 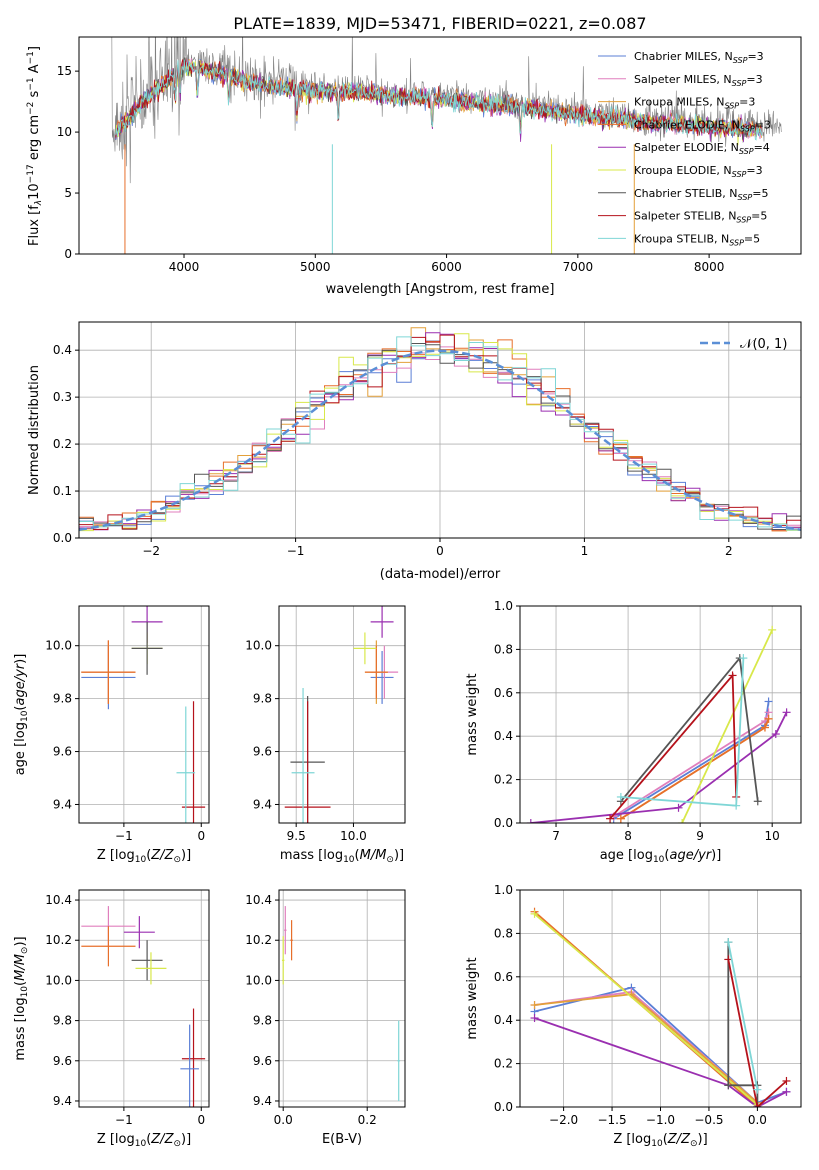 What do you see at coordinates (440, 440) in the screenshot?
I see `normal-curve` at bounding box center [440, 440].